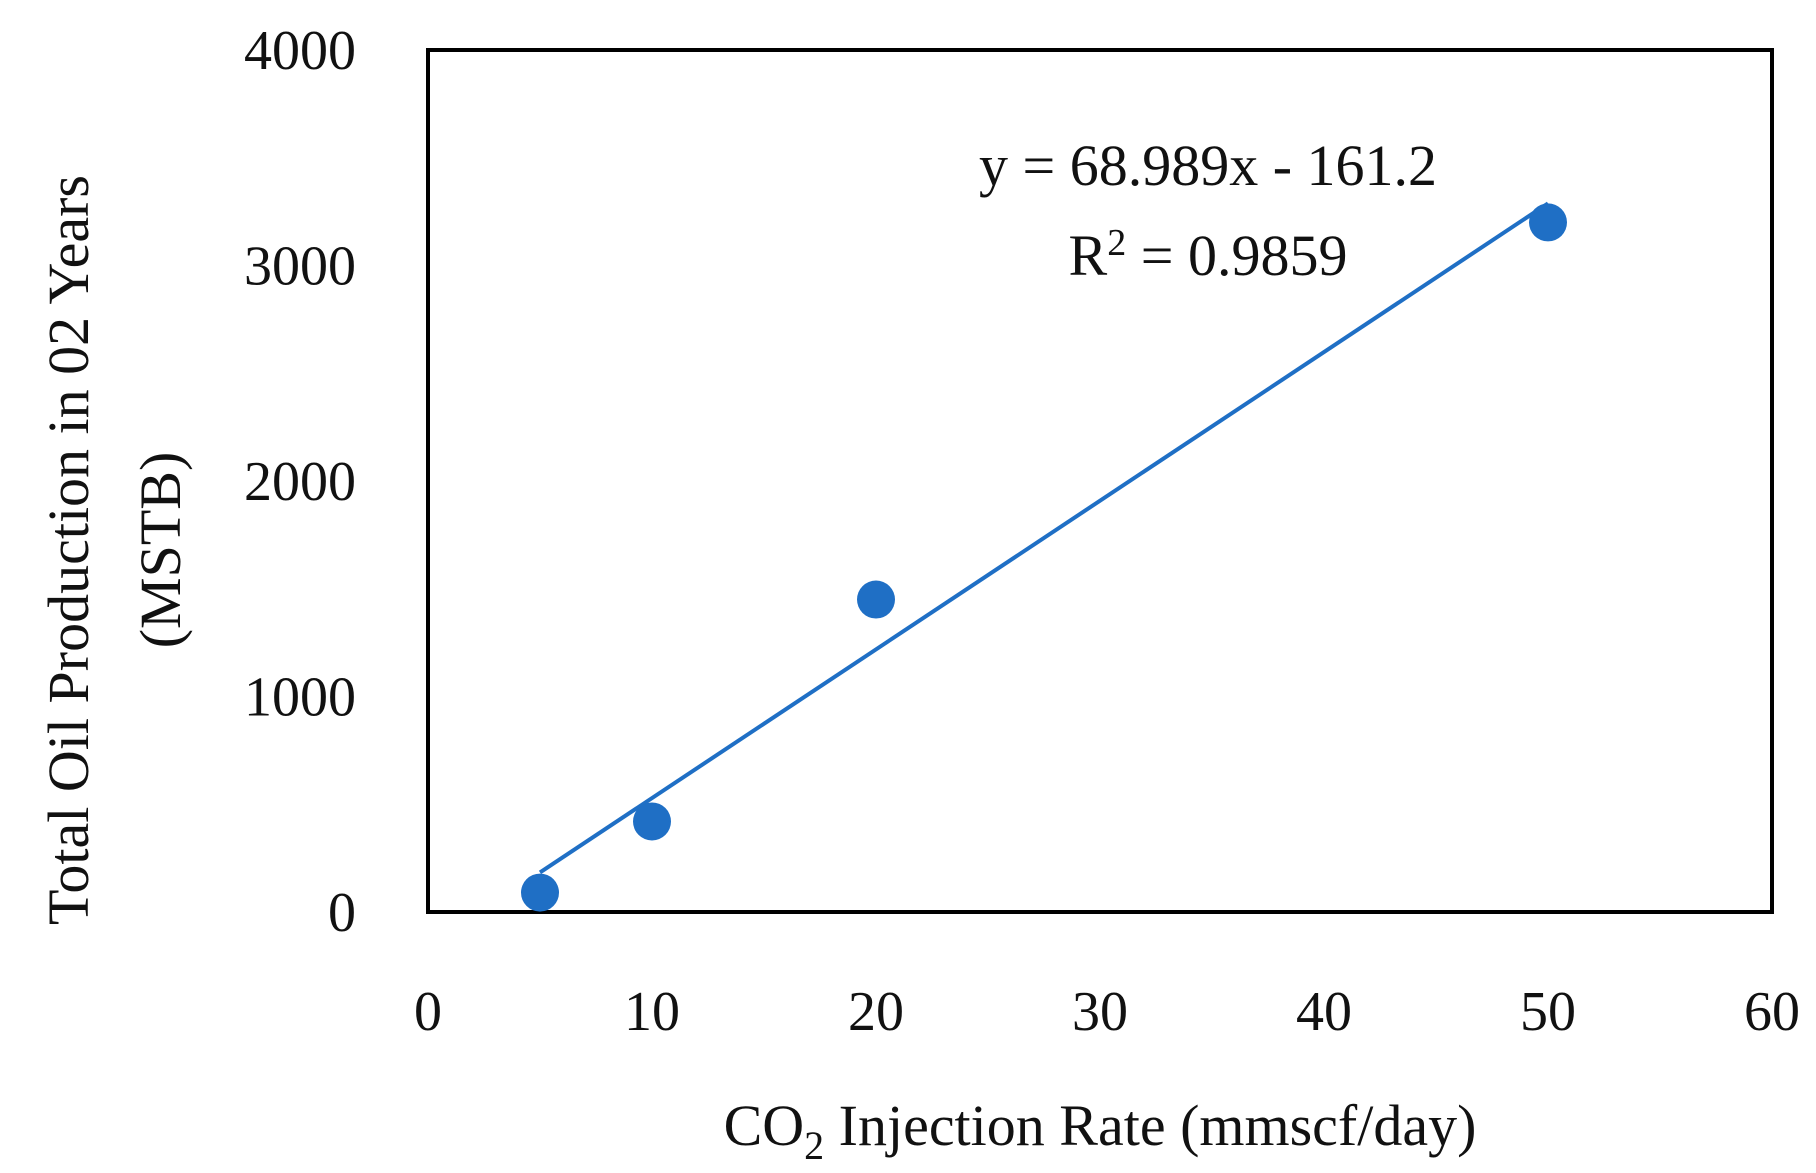  Describe the element at coordinates (1116, 243) in the screenshot. I see `r-squared-superscript: 2` at that location.